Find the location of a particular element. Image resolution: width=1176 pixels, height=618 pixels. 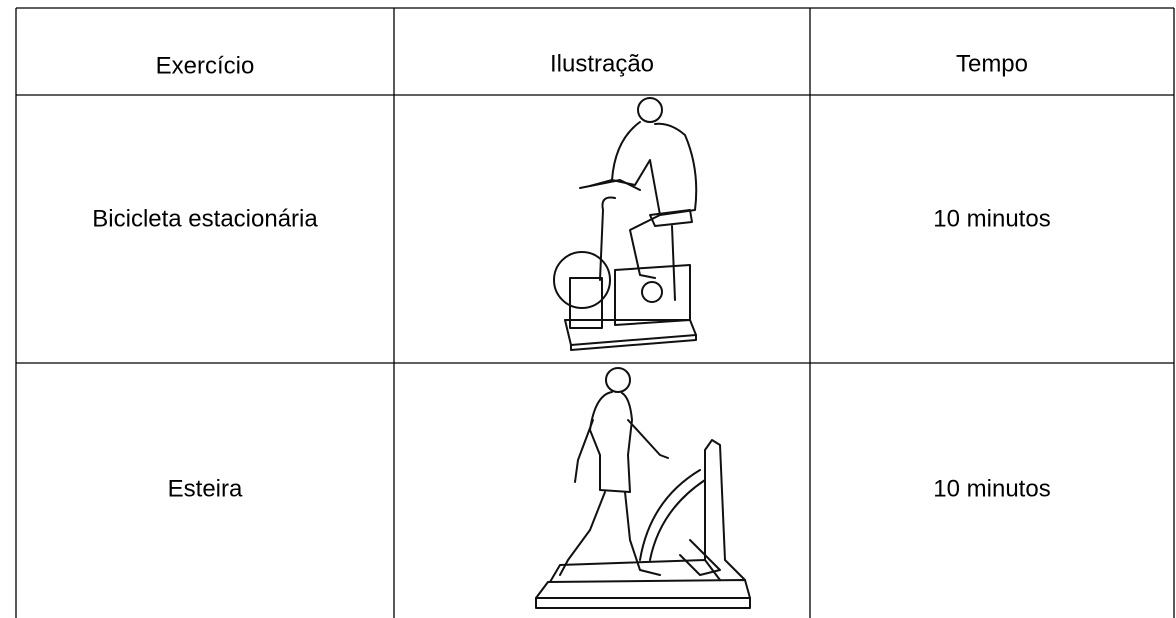

header-cell: Exercício is located at coordinates (205, 65).